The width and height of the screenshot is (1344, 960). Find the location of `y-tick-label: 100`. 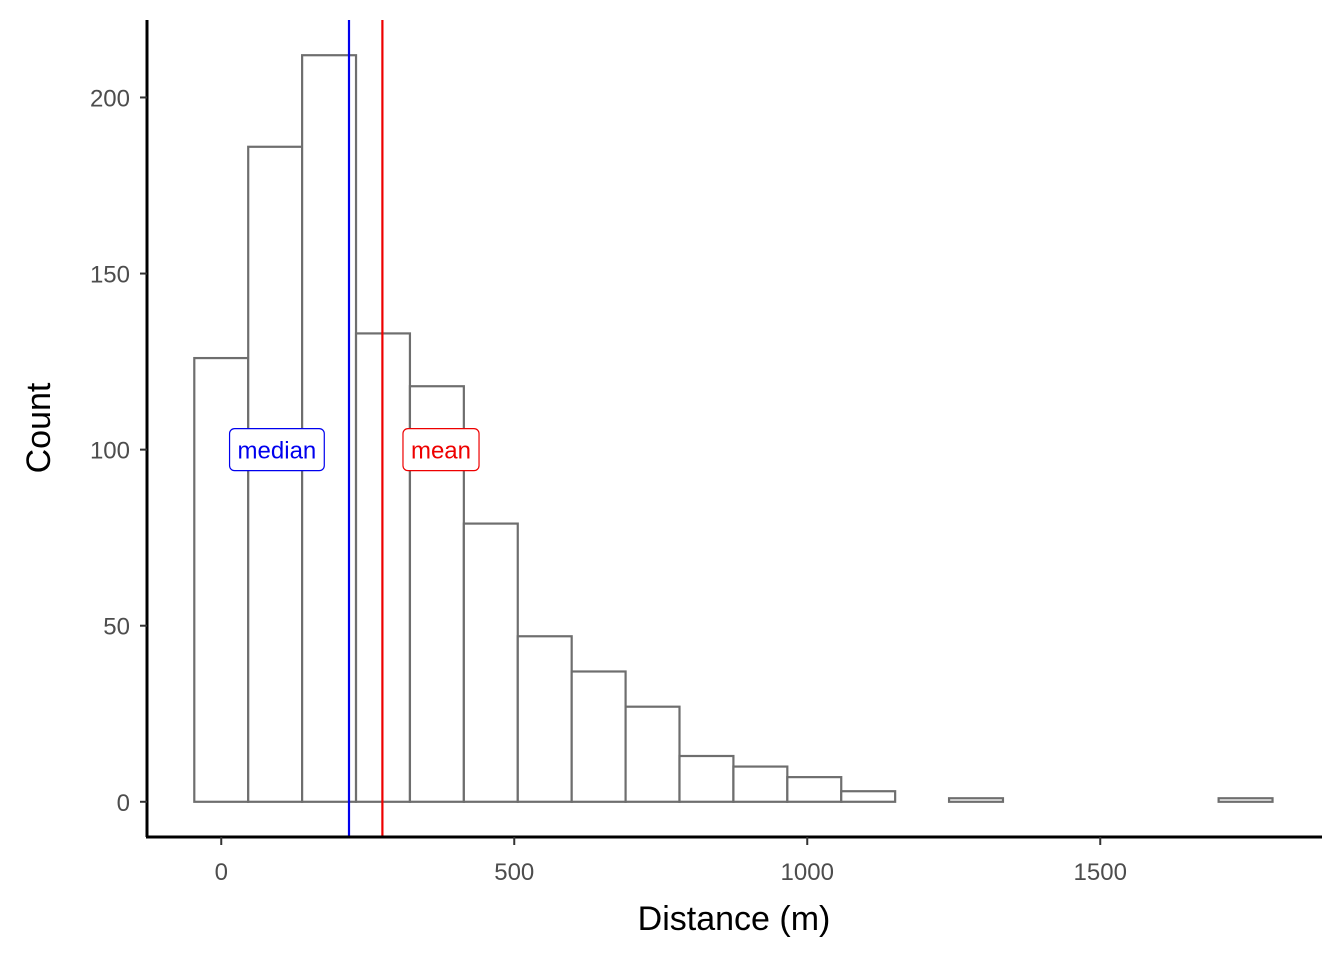

y-tick-label: 100 is located at coordinates (110, 451).